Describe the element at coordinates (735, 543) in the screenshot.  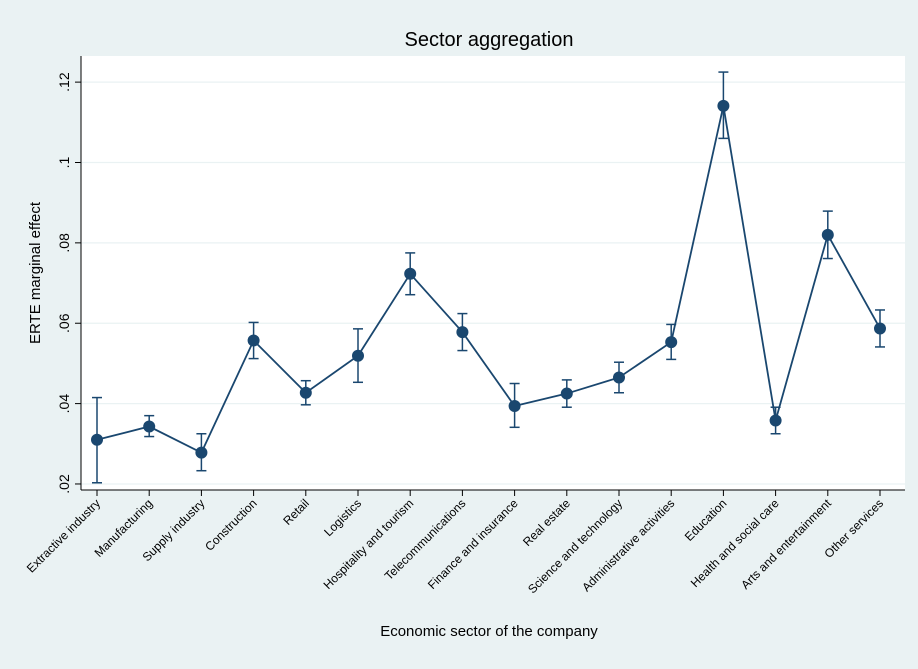
I see `x-tick-label: Health and social care` at that location.